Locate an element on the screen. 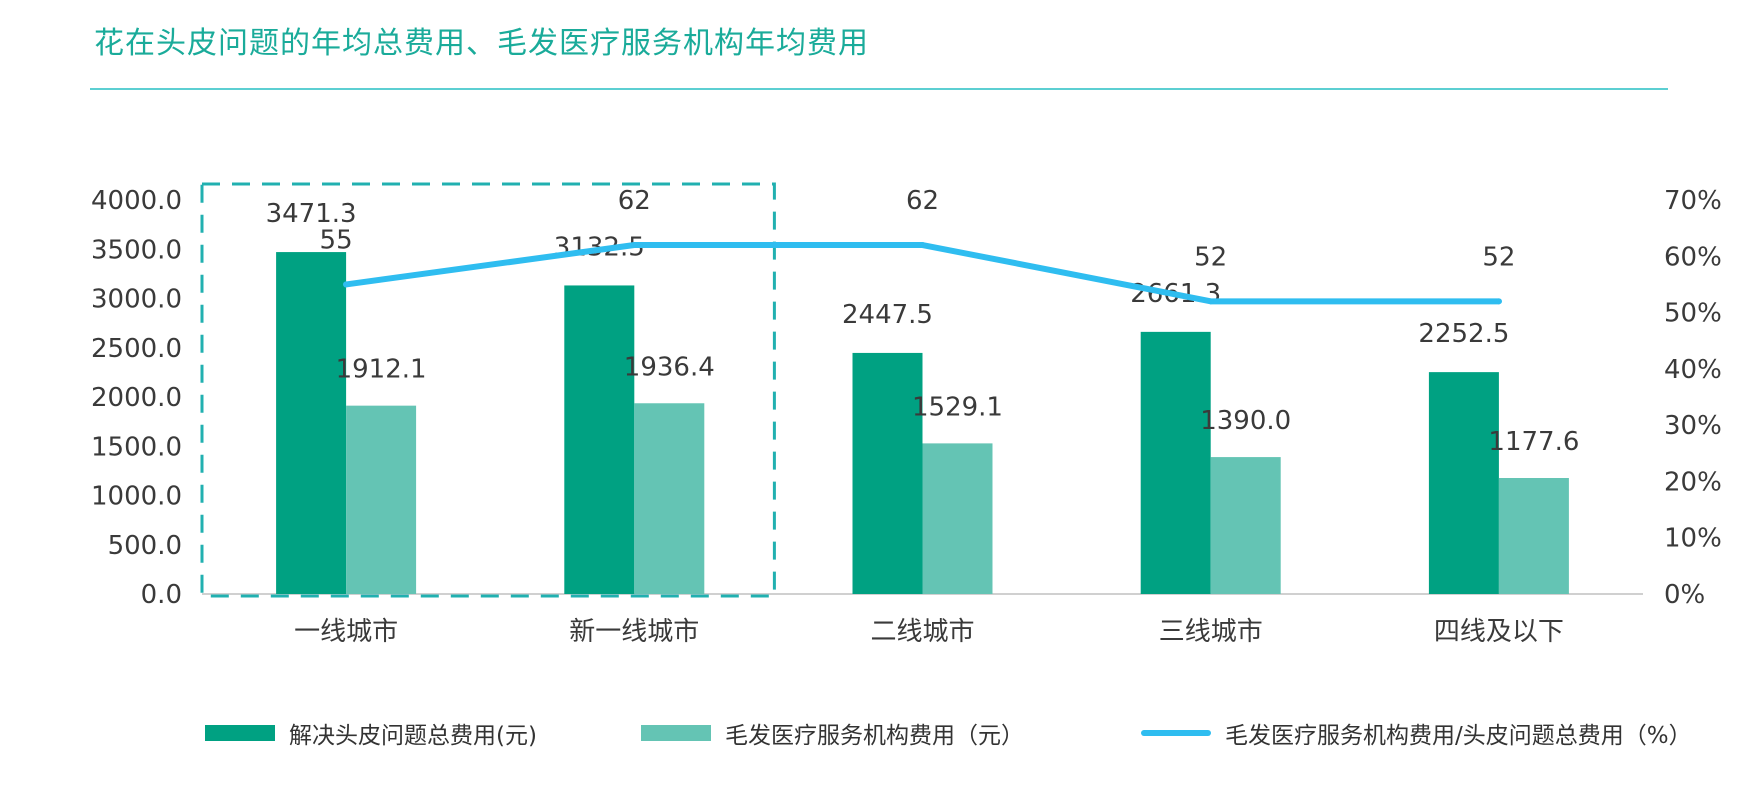 This screenshot has width=1762, height=796. right-tick-label: 0% is located at coordinates (1684, 595).